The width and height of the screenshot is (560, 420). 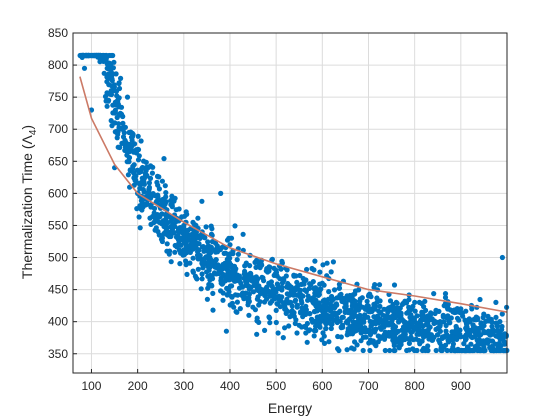 What do you see at coordinates (58, 33) in the screenshot?
I see `y-tick-label: 850` at bounding box center [58, 33].